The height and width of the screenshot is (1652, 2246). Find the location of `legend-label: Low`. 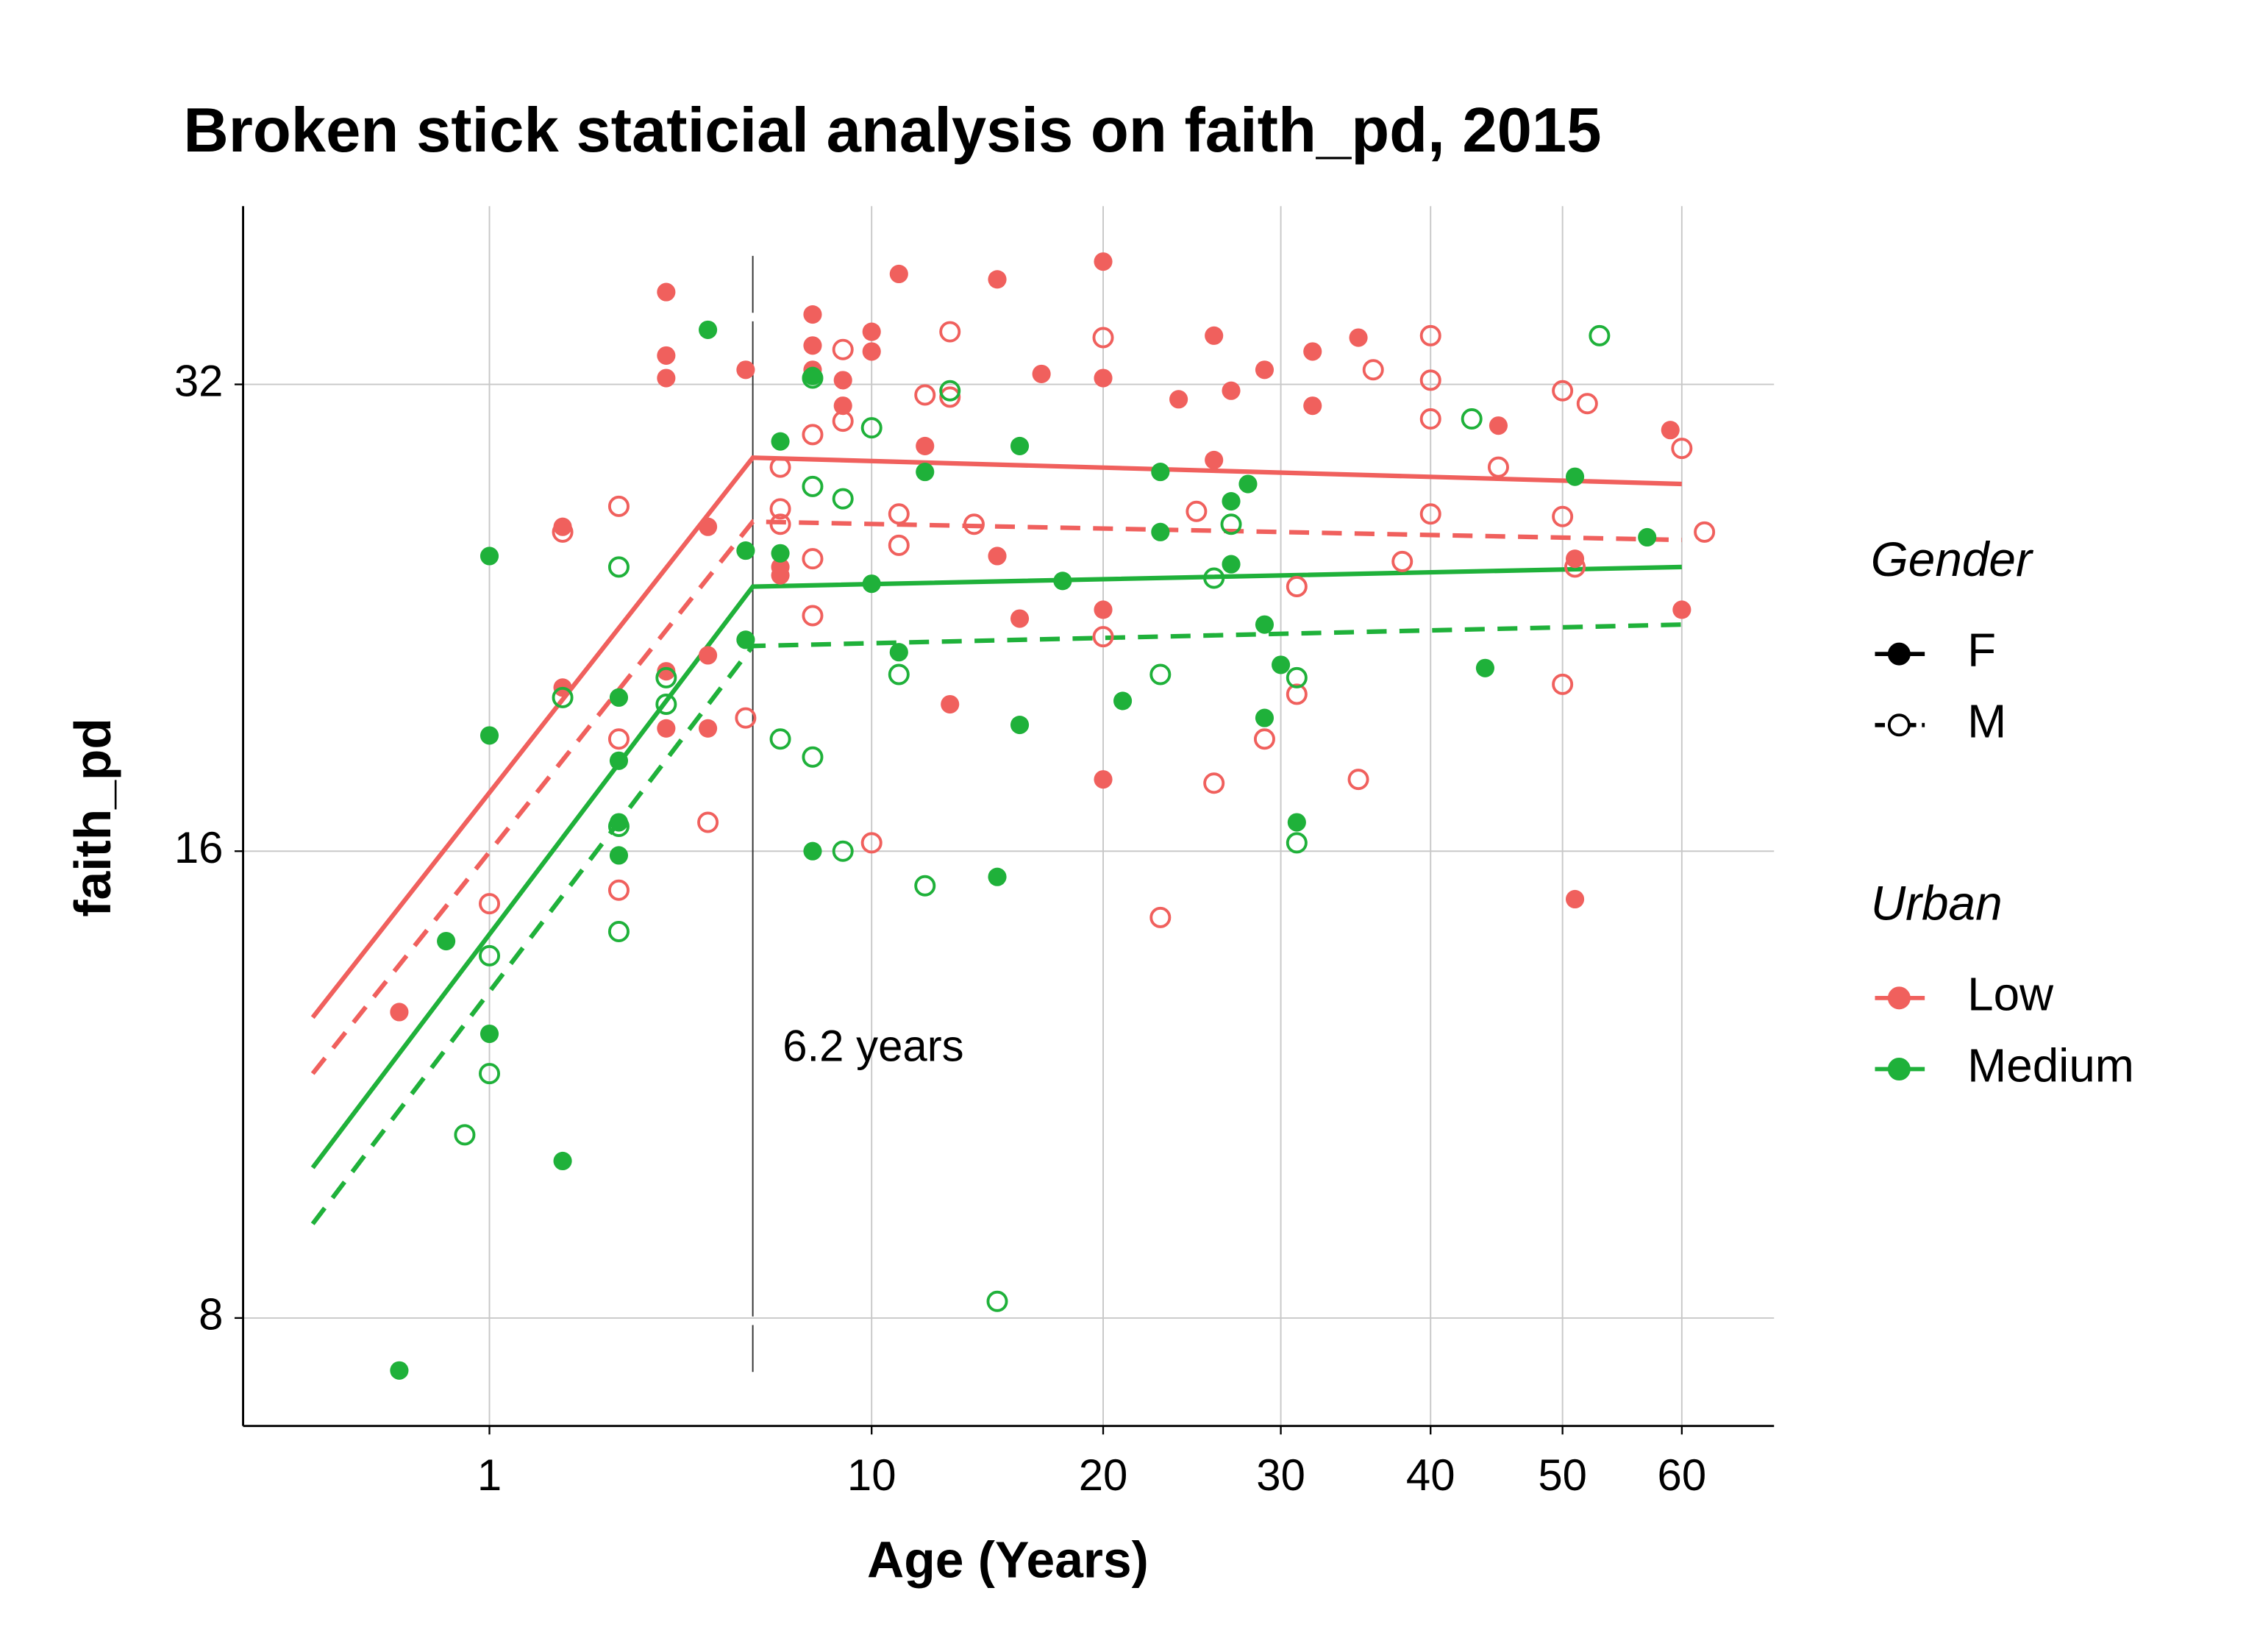

legend-label: Low is located at coordinates (2010, 995).